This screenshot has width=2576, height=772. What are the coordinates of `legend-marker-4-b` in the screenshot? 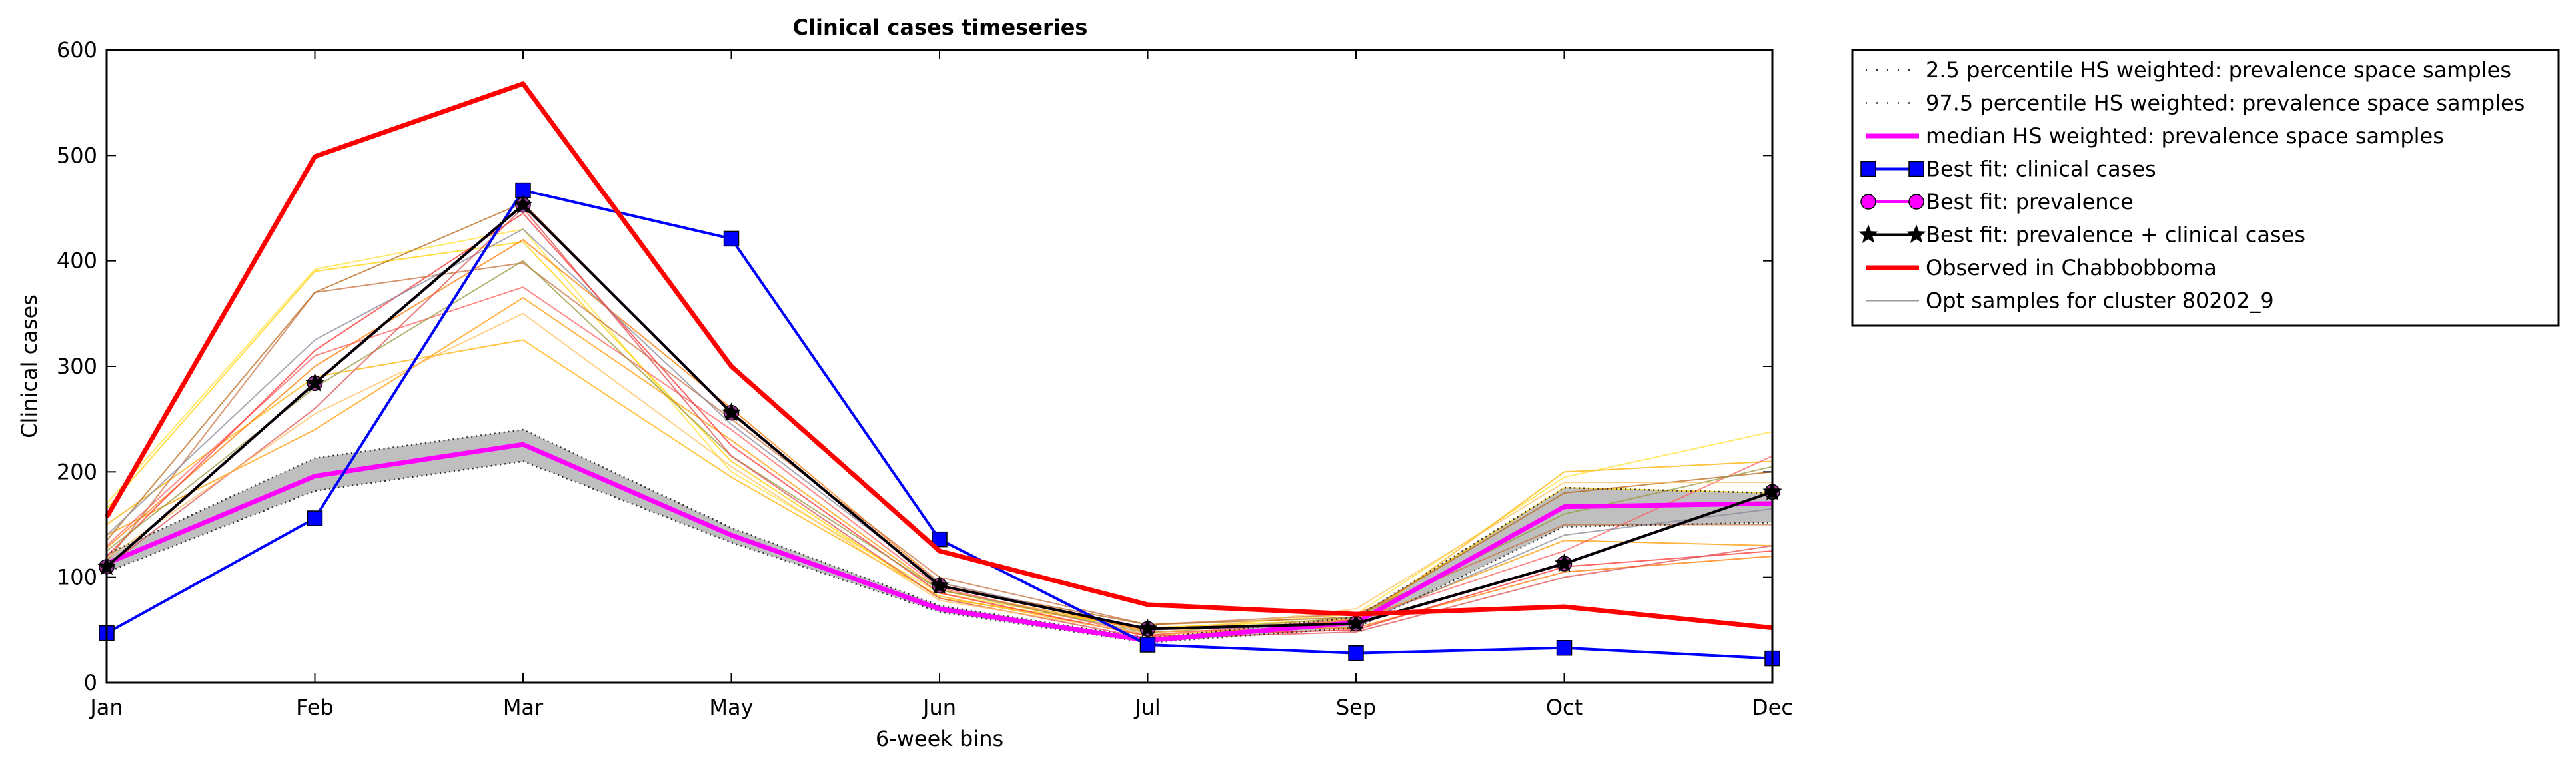 It's located at (1916, 202).